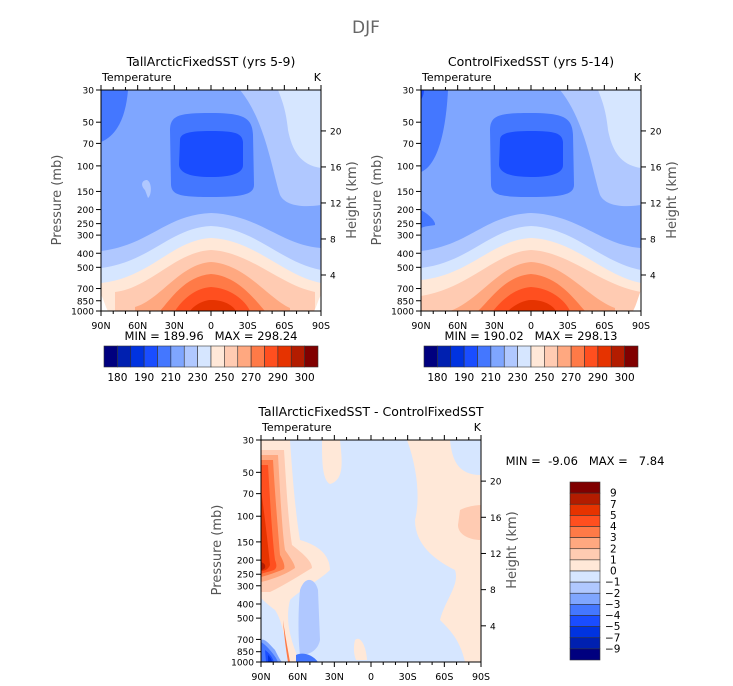  Describe the element at coordinates (641, 326) in the screenshot. I see `x-tick-label: 90S` at that location.